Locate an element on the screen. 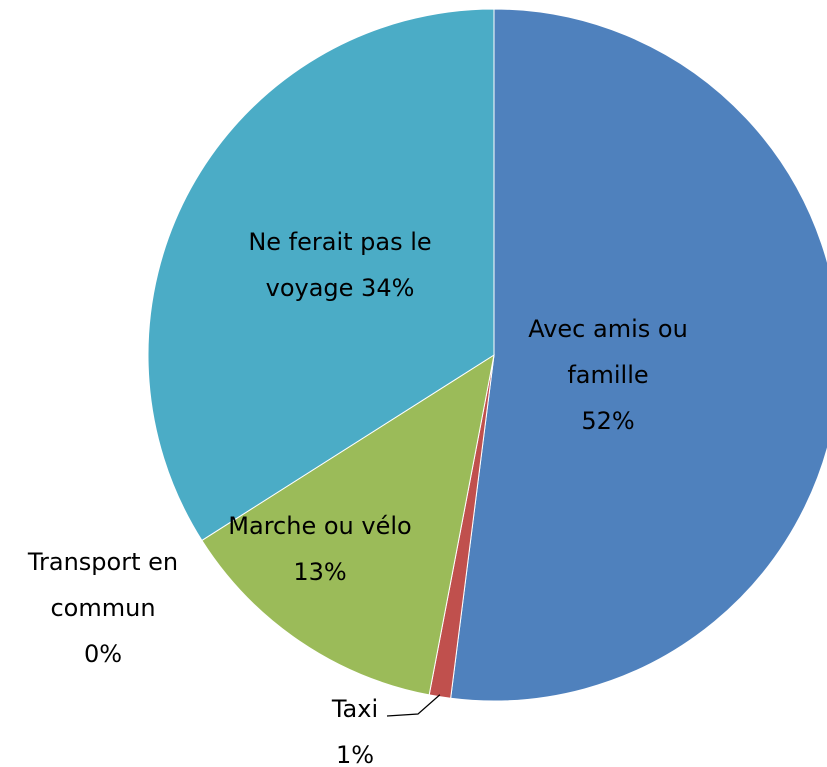 The width and height of the screenshot is (827, 767). category-label: Taxi is located at coordinates (355, 709).